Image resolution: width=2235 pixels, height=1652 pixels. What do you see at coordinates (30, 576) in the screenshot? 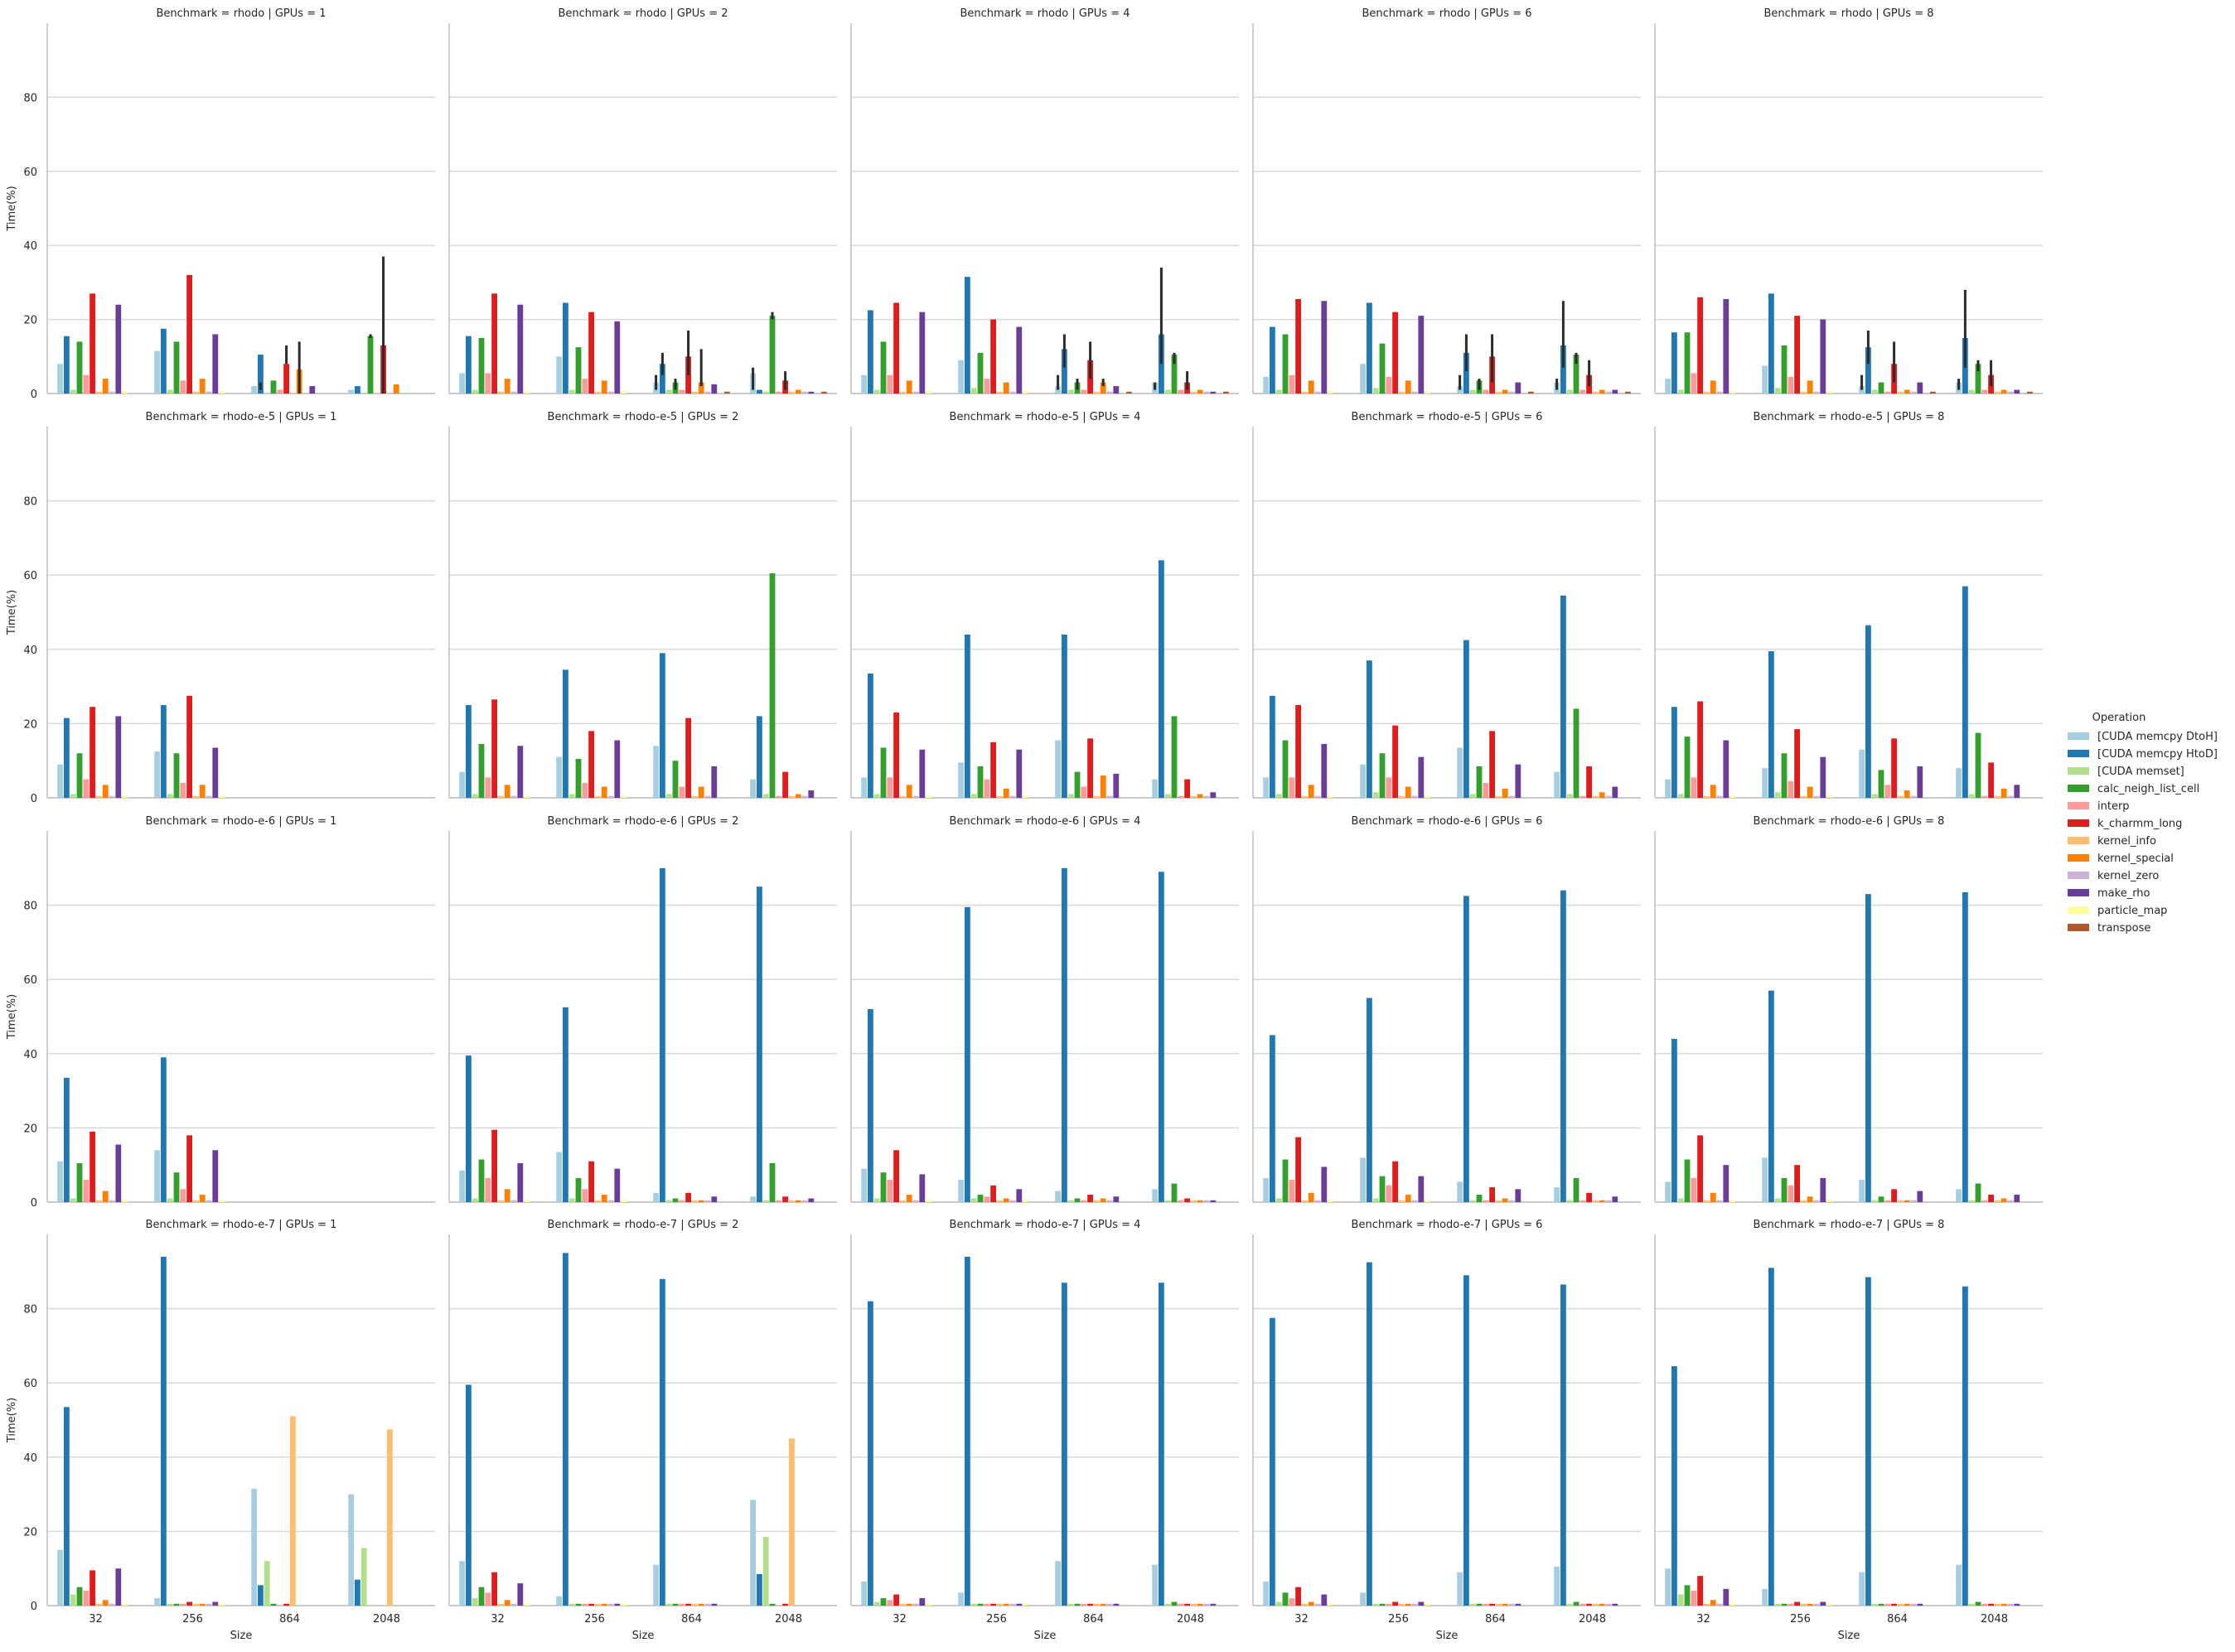
I see `y-tick-label: 60` at bounding box center [30, 576].